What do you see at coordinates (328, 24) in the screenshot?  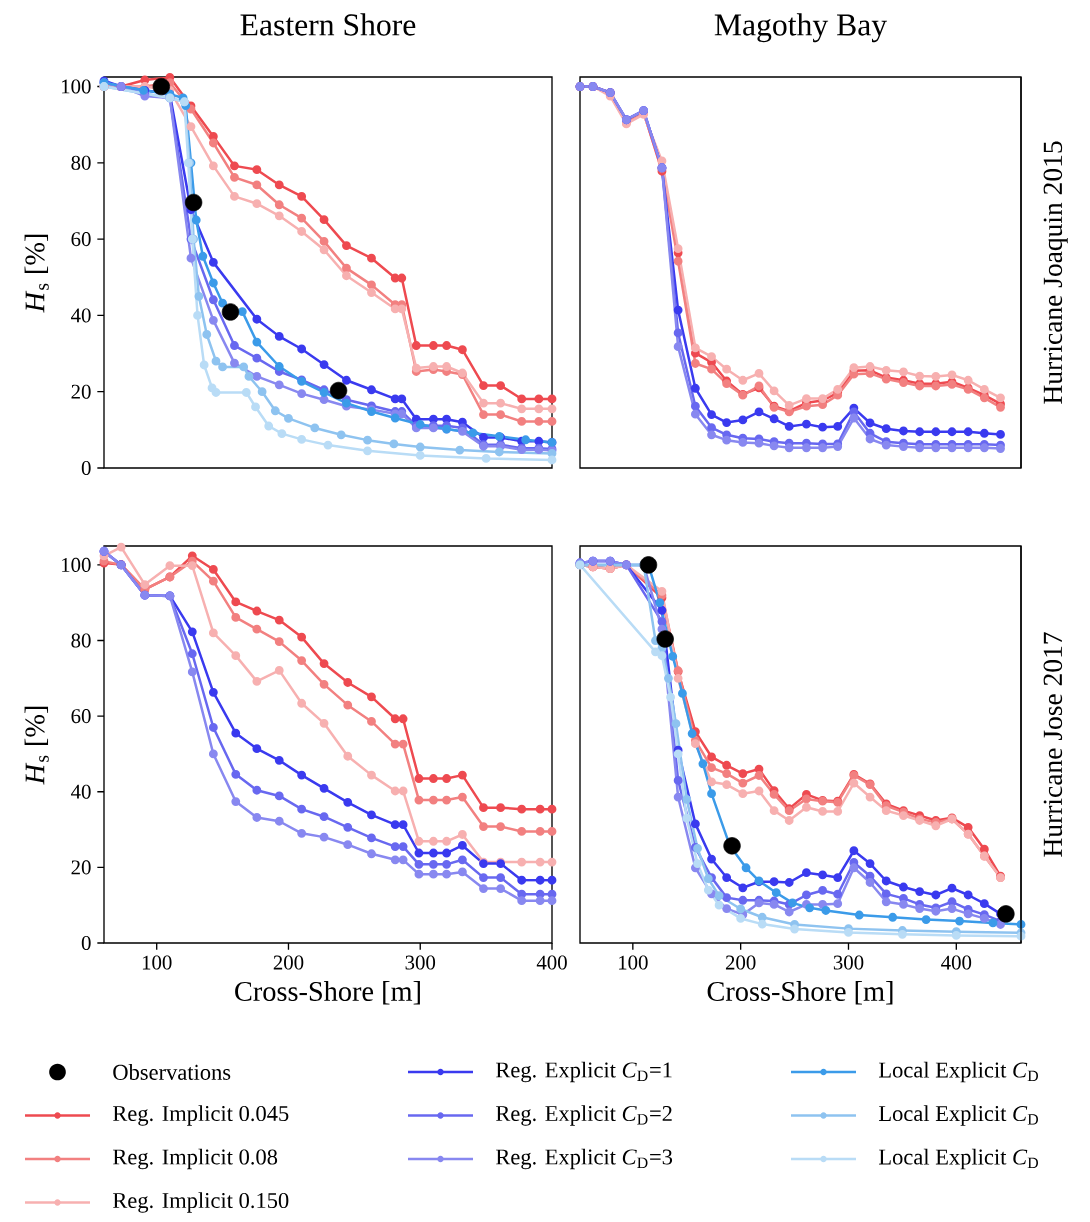 I see `chart-title: Eastern Shore` at bounding box center [328, 24].